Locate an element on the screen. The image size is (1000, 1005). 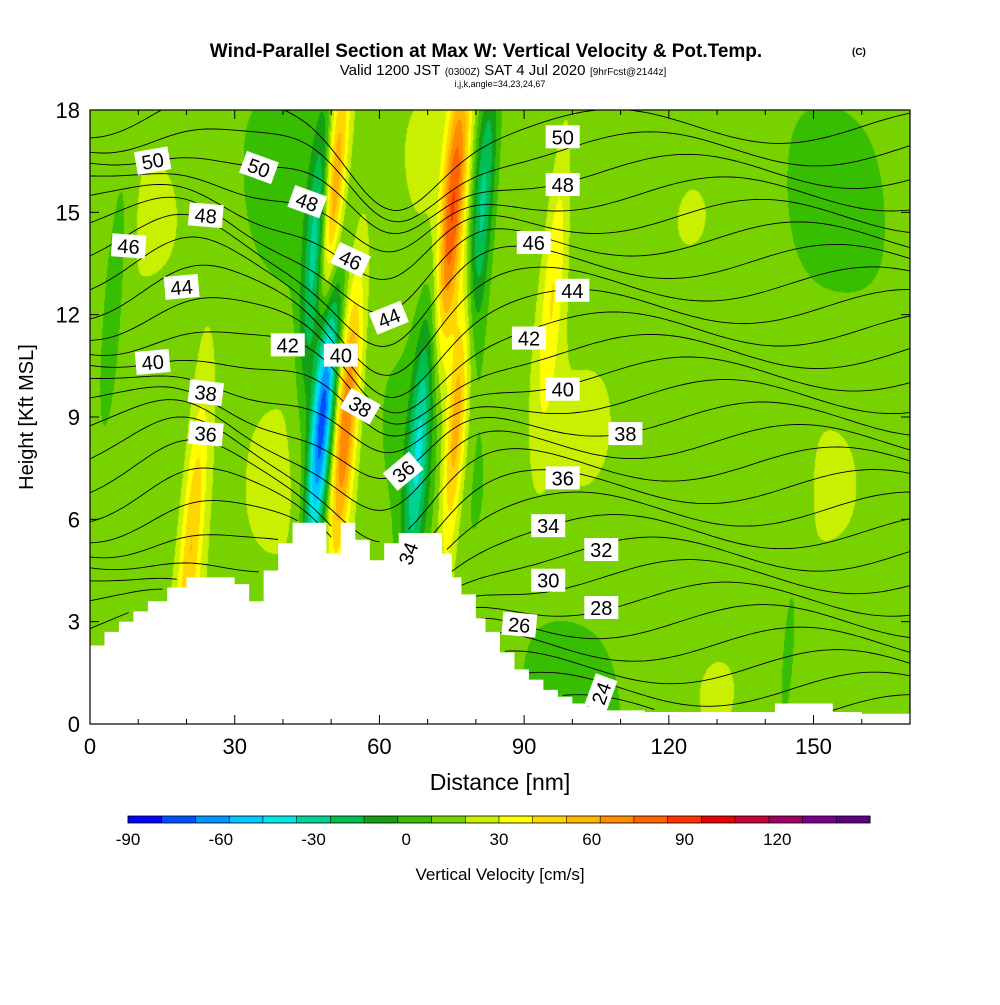
y-axis-label: Height [Kft MSL] is located at coordinates (27, 417).